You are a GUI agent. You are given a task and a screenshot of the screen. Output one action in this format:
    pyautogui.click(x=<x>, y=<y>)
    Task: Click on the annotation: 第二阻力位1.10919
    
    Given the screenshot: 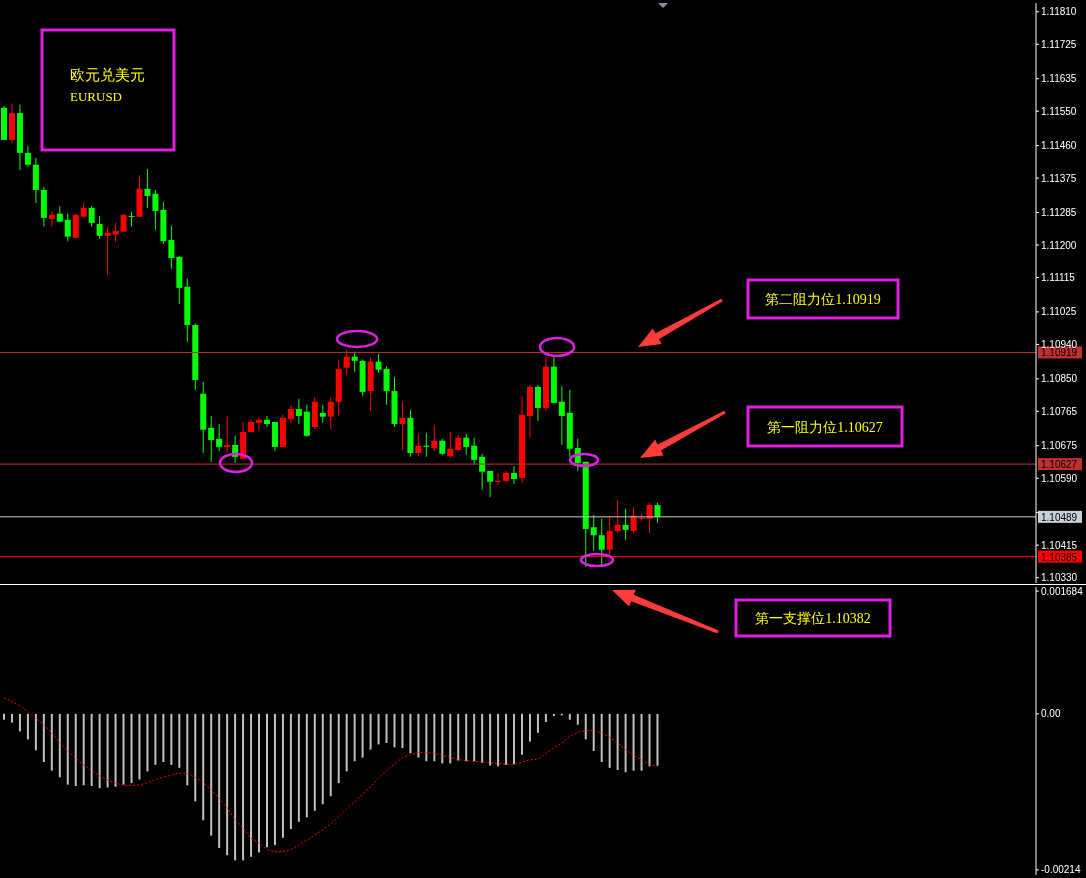 What is the action you would take?
    pyautogui.click(x=823, y=299)
    